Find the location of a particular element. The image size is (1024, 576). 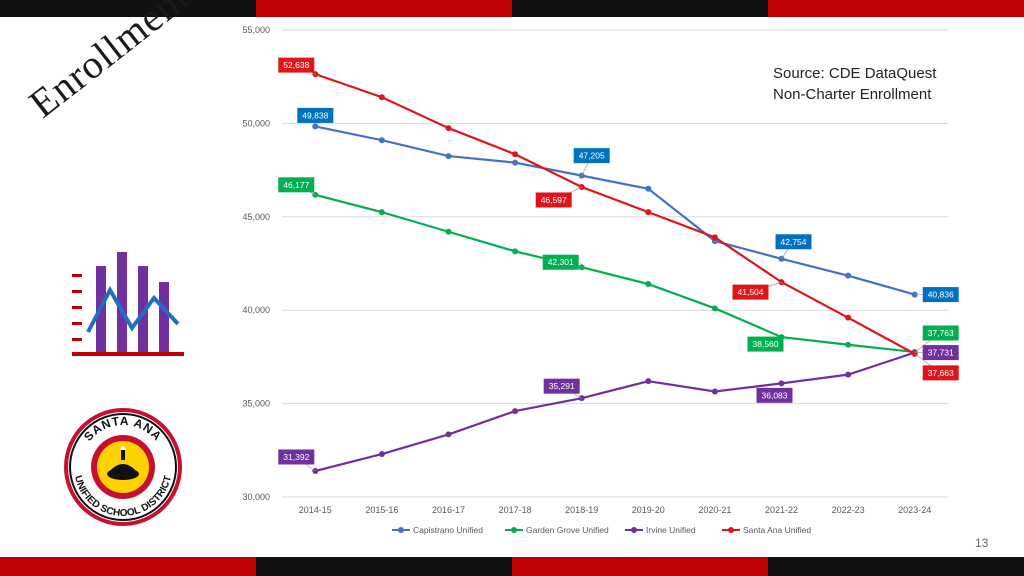

x-tick-label: 2018-19 is located at coordinates (581, 510).